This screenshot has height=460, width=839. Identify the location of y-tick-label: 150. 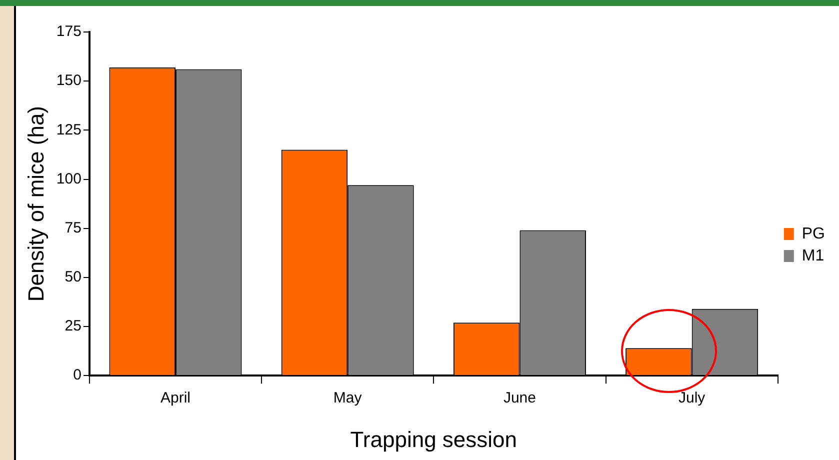
(69, 81).